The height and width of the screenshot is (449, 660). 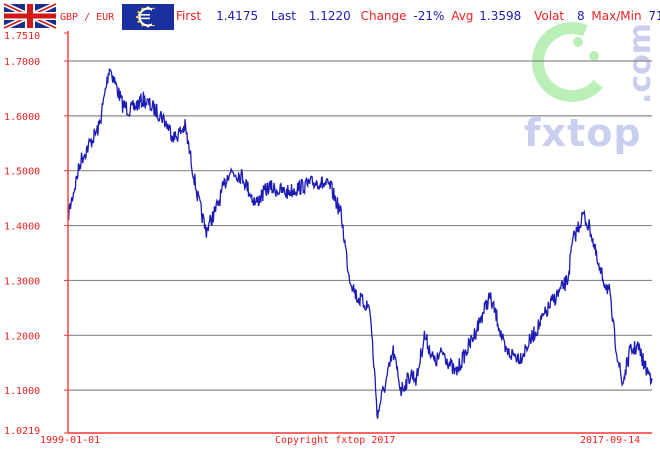 What do you see at coordinates (330, 16) in the screenshot?
I see `last-value: 1.1220` at bounding box center [330, 16].